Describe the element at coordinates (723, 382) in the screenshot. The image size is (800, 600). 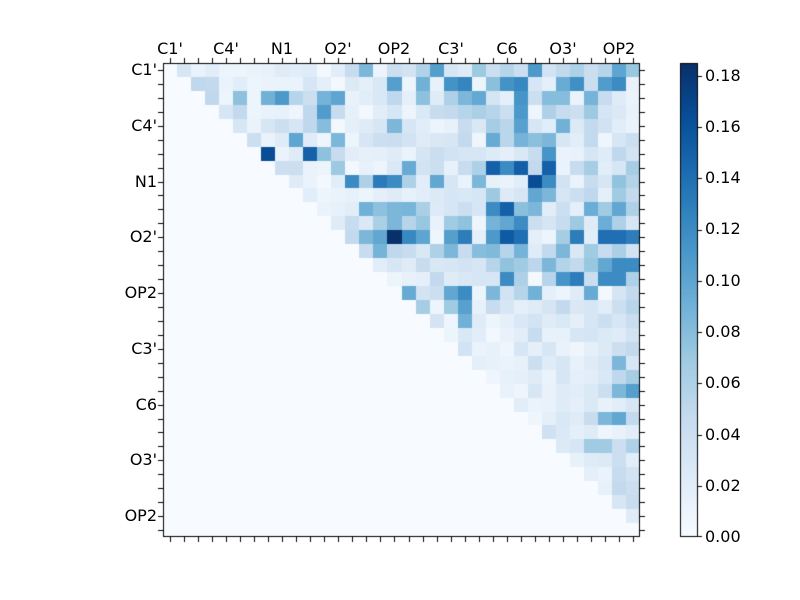
I see `colorbar-tick-label: 0.06` at that location.